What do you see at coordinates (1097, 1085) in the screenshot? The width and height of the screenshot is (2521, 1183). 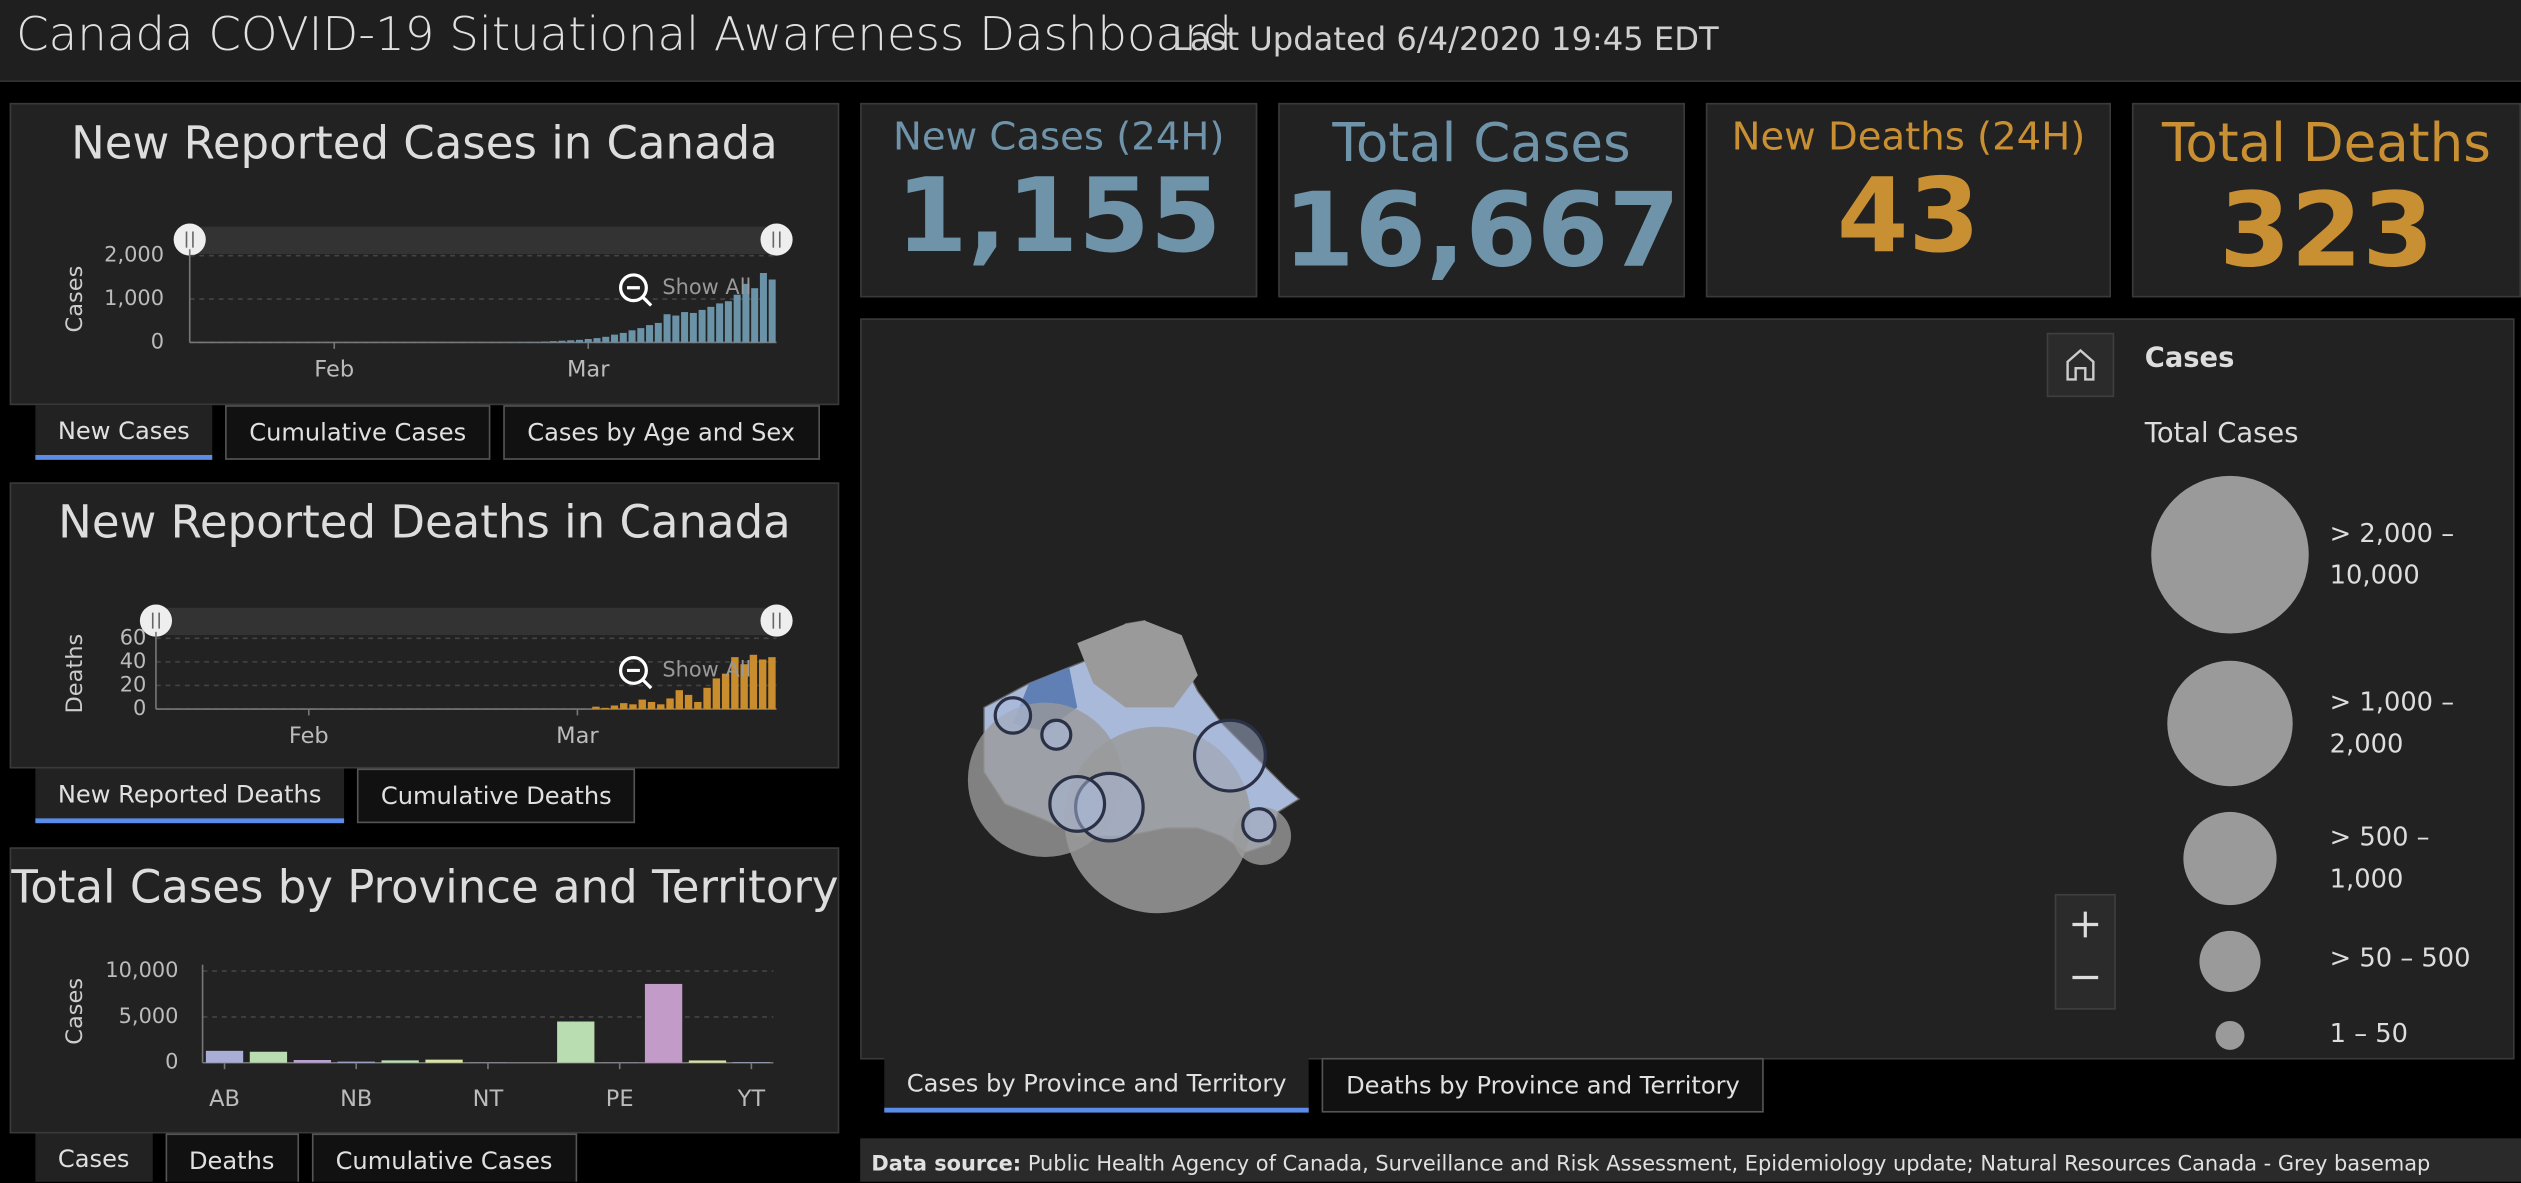 I see `tab: Cases by Province and Territory` at bounding box center [1097, 1085].